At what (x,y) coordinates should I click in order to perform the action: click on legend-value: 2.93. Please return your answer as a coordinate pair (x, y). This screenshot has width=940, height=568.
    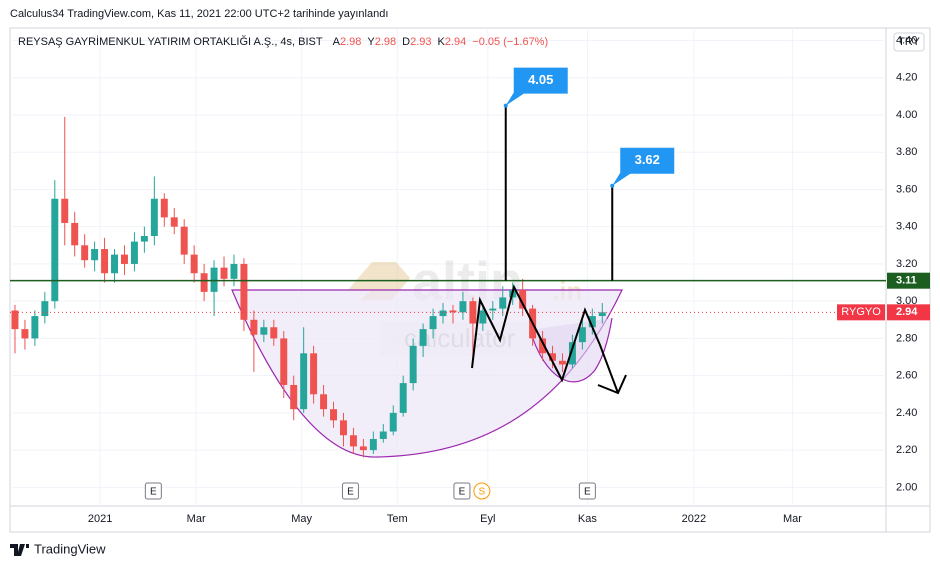
    Looking at the image, I should click on (420, 42).